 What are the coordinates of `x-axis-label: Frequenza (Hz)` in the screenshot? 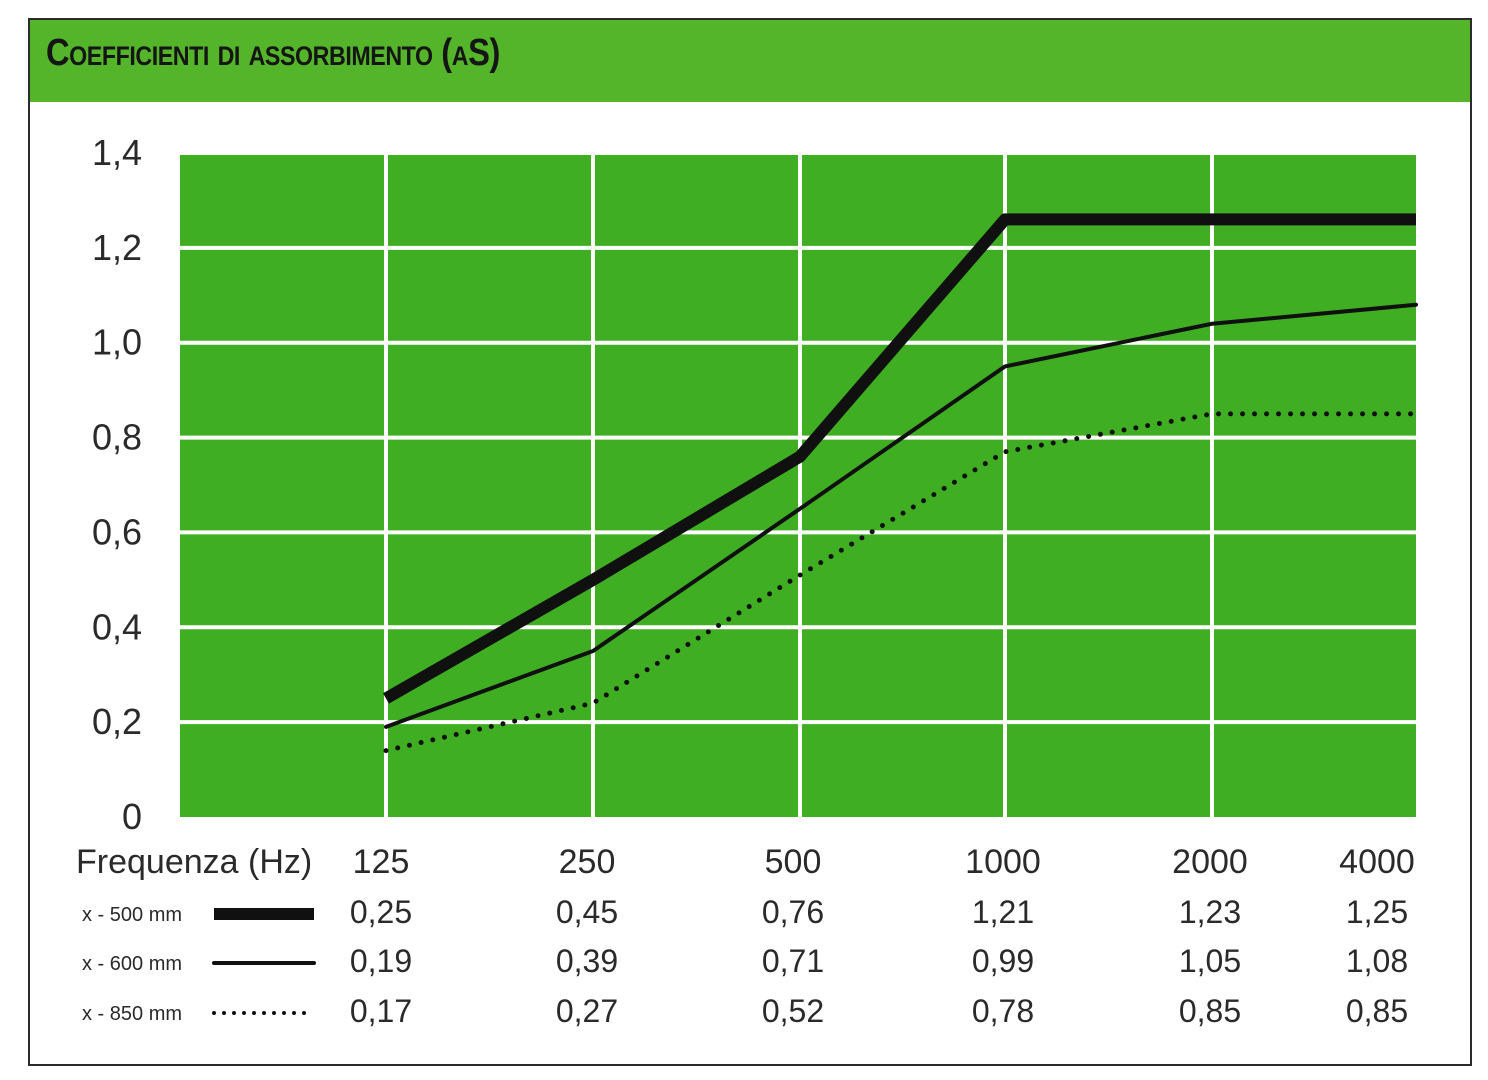 It's located at (194, 862).